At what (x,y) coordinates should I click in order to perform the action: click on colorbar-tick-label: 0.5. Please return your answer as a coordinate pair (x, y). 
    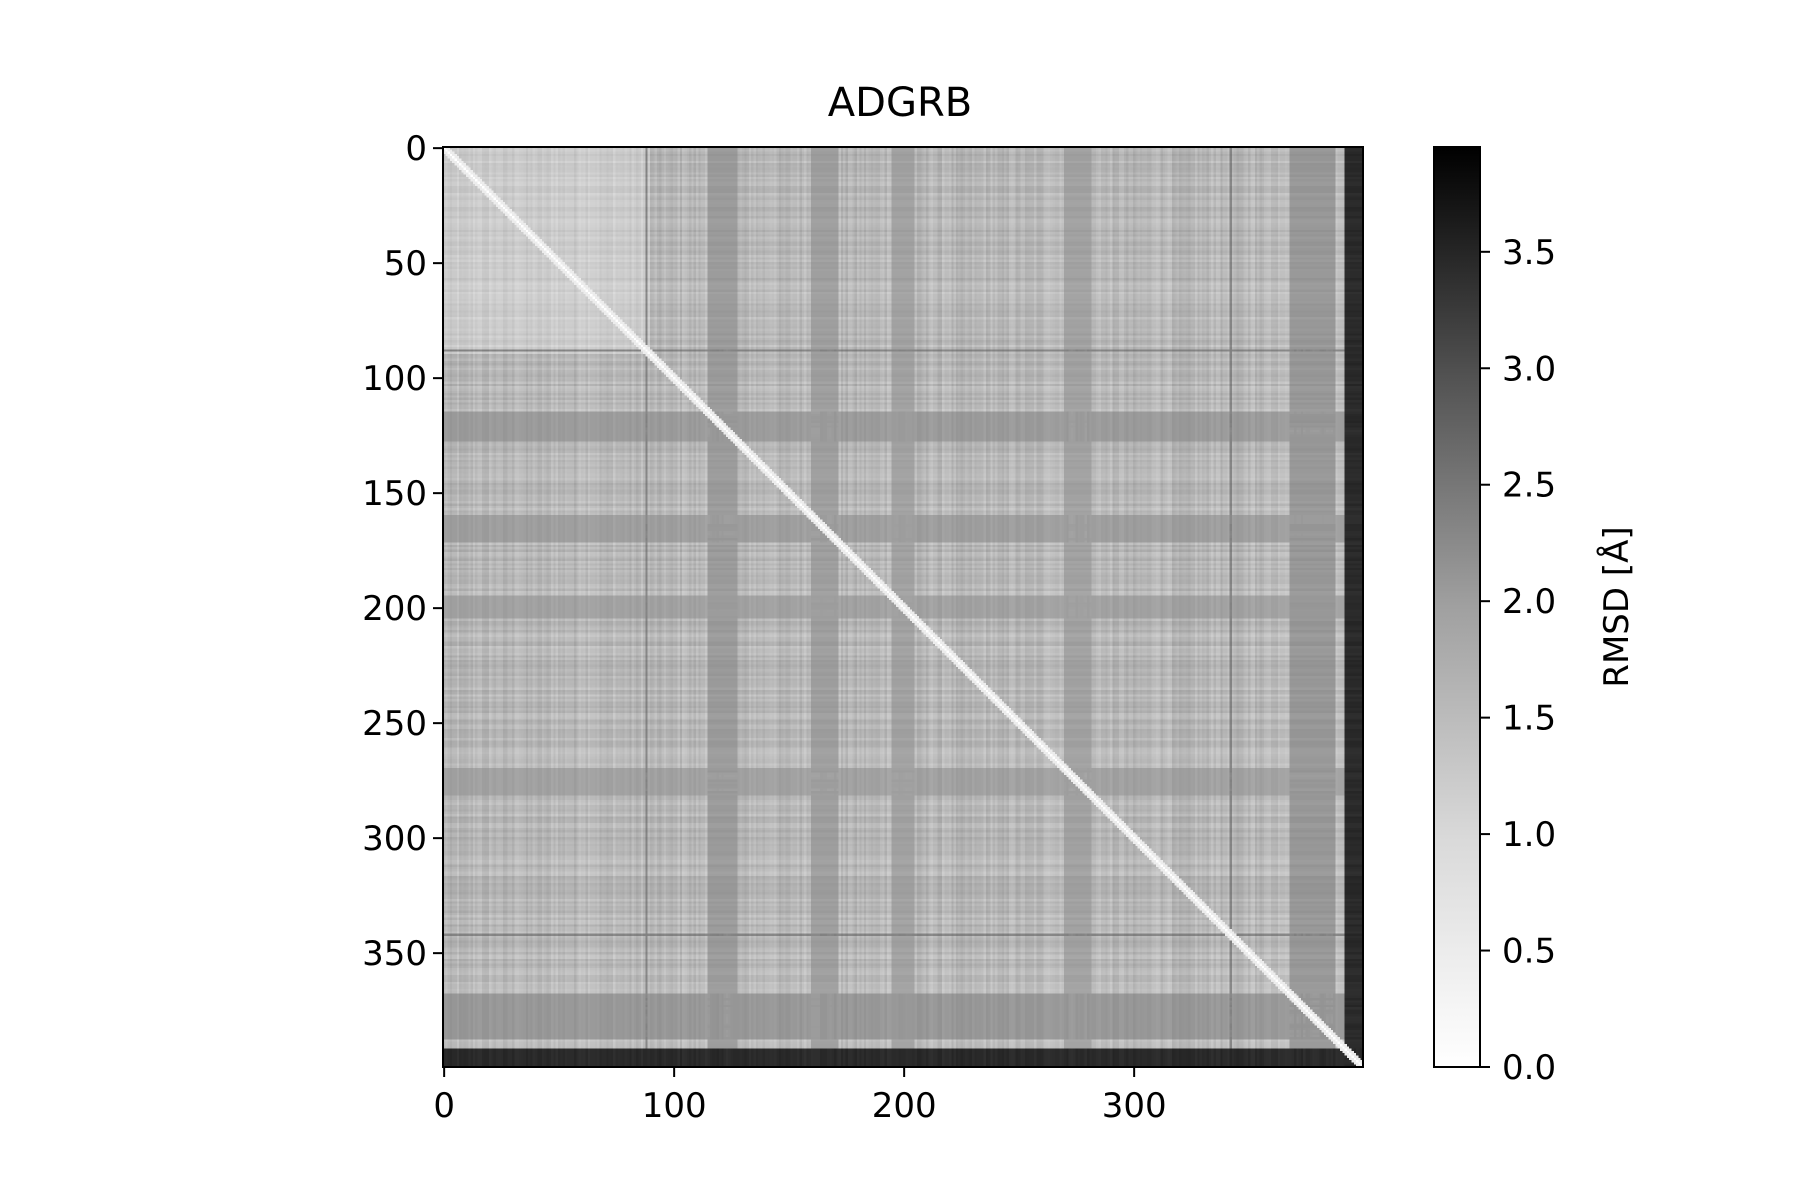
    Looking at the image, I should click on (1529, 952).